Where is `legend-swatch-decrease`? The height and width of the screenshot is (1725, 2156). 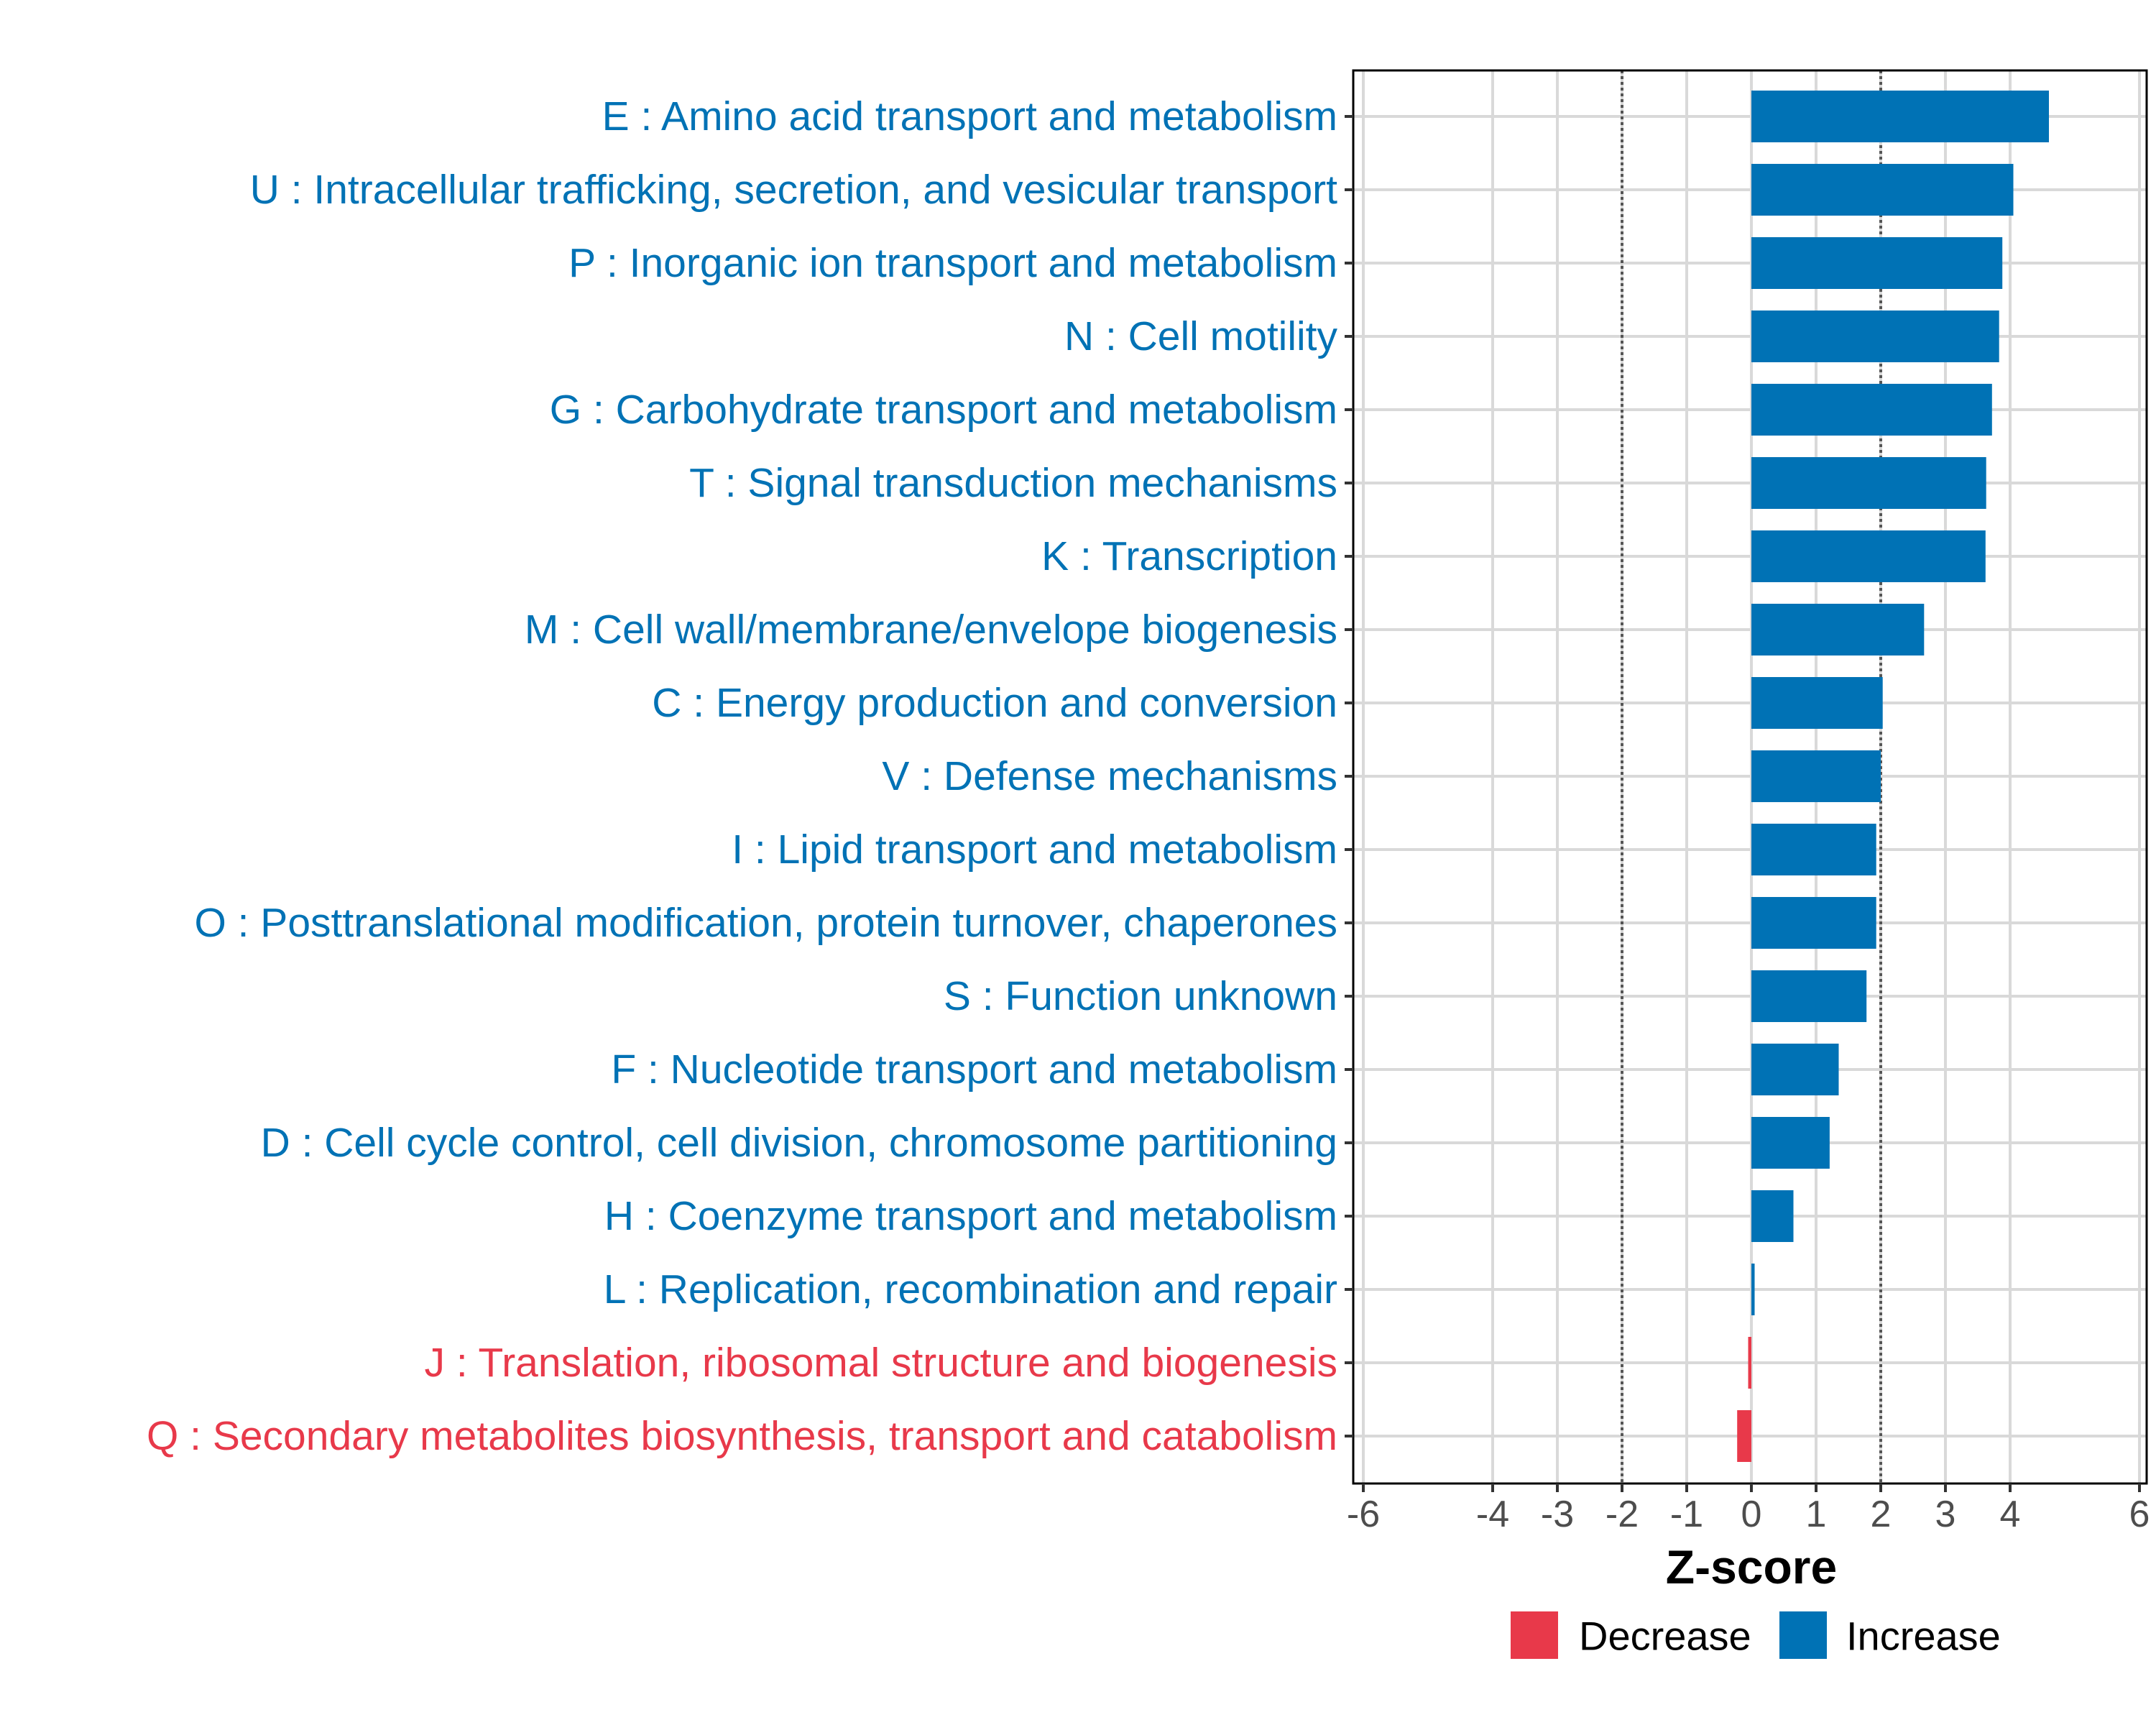 legend-swatch-decrease is located at coordinates (1534, 1635).